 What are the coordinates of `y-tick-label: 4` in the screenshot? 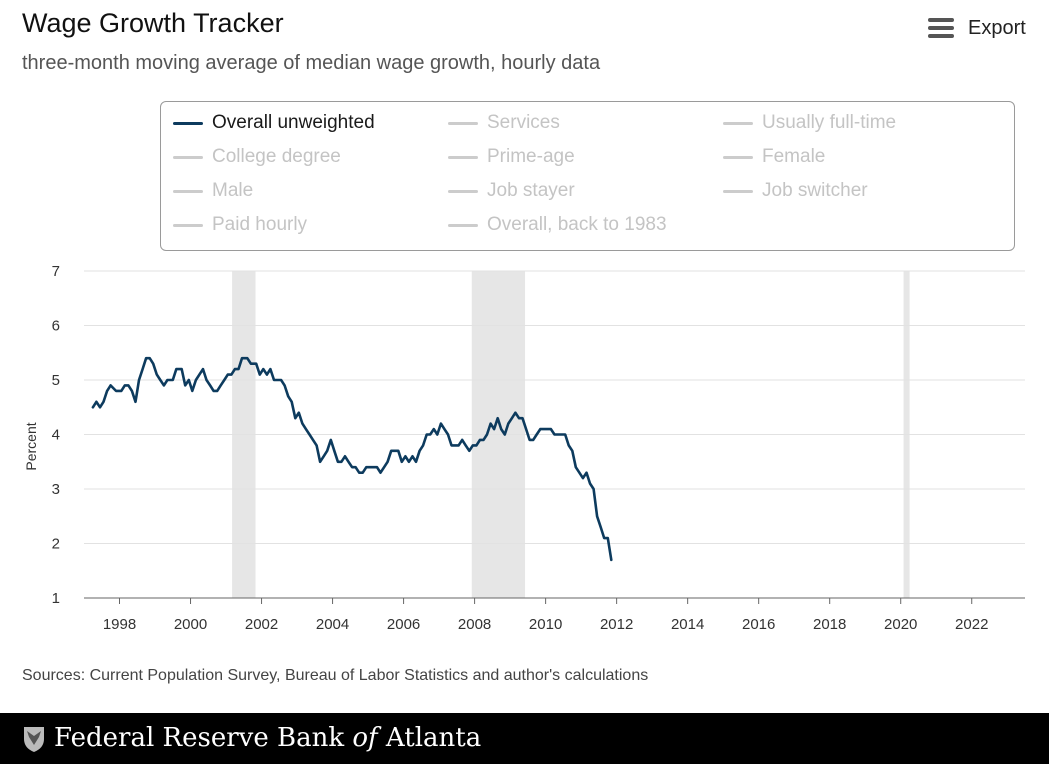 It's located at (56, 435).